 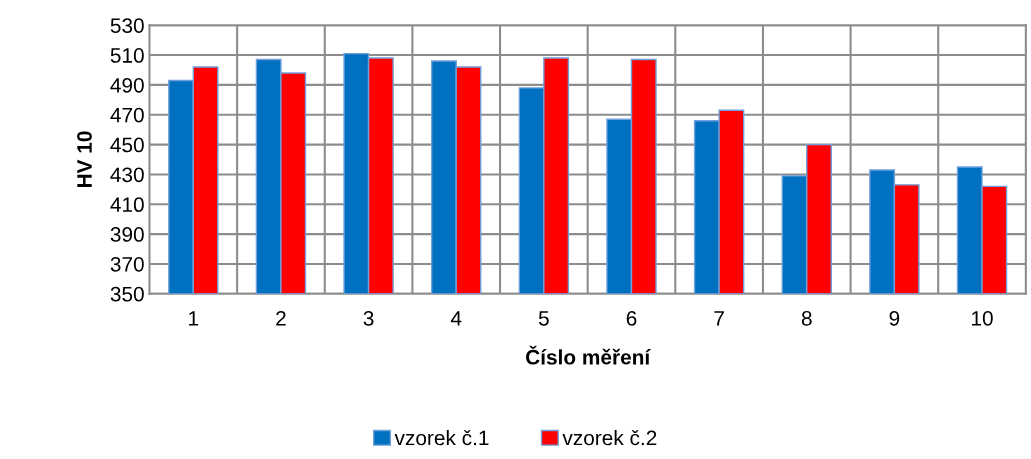 I want to click on x-tick-label: 9, so click(x=894, y=318).